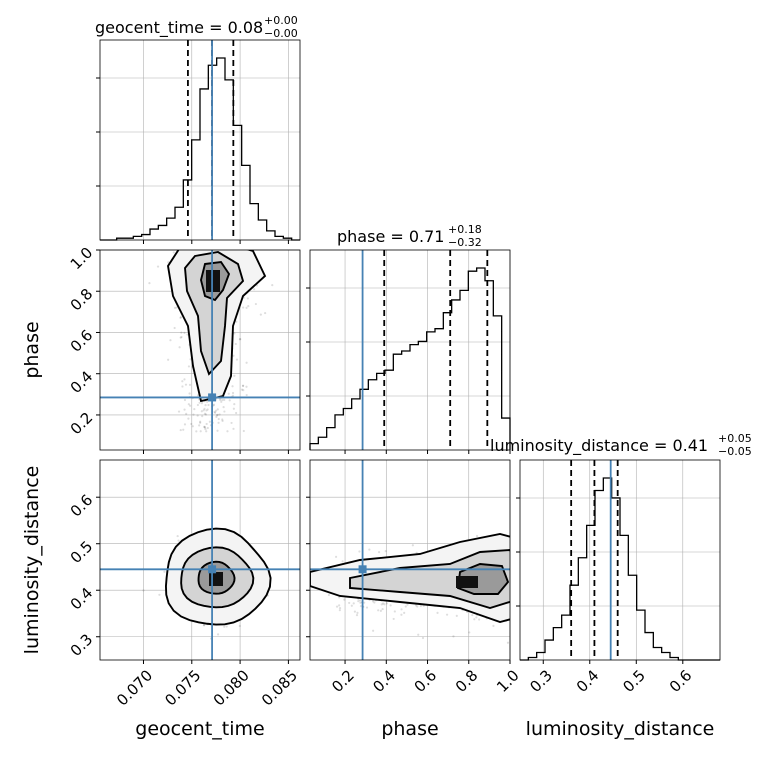 This screenshot has width=760, height=760. I want to click on title-phase-median: 0.71, so click(427, 236).